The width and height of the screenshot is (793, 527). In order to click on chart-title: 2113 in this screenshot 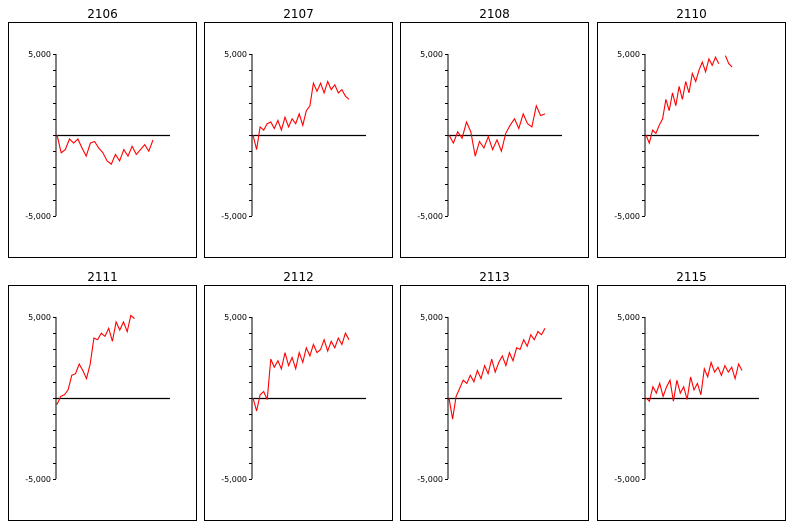, I will do `click(494, 277)`.